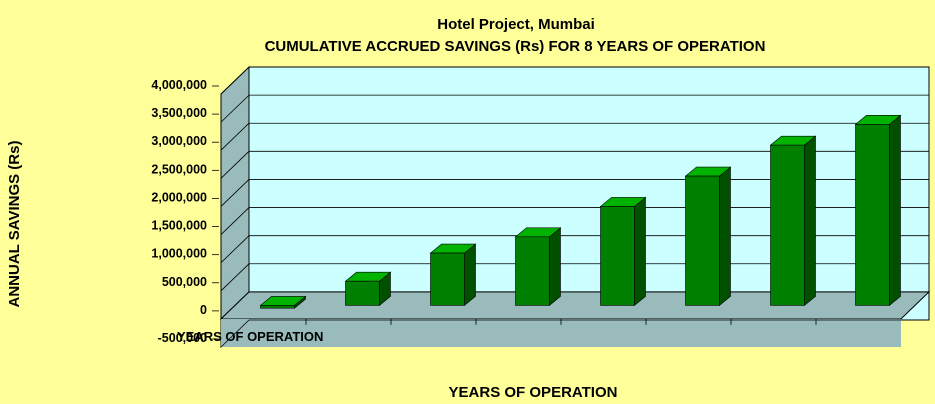 Image resolution: width=935 pixels, height=404 pixels. Describe the element at coordinates (179, 141) in the screenshot. I see `y-tick-label: 3,000,000` at that location.